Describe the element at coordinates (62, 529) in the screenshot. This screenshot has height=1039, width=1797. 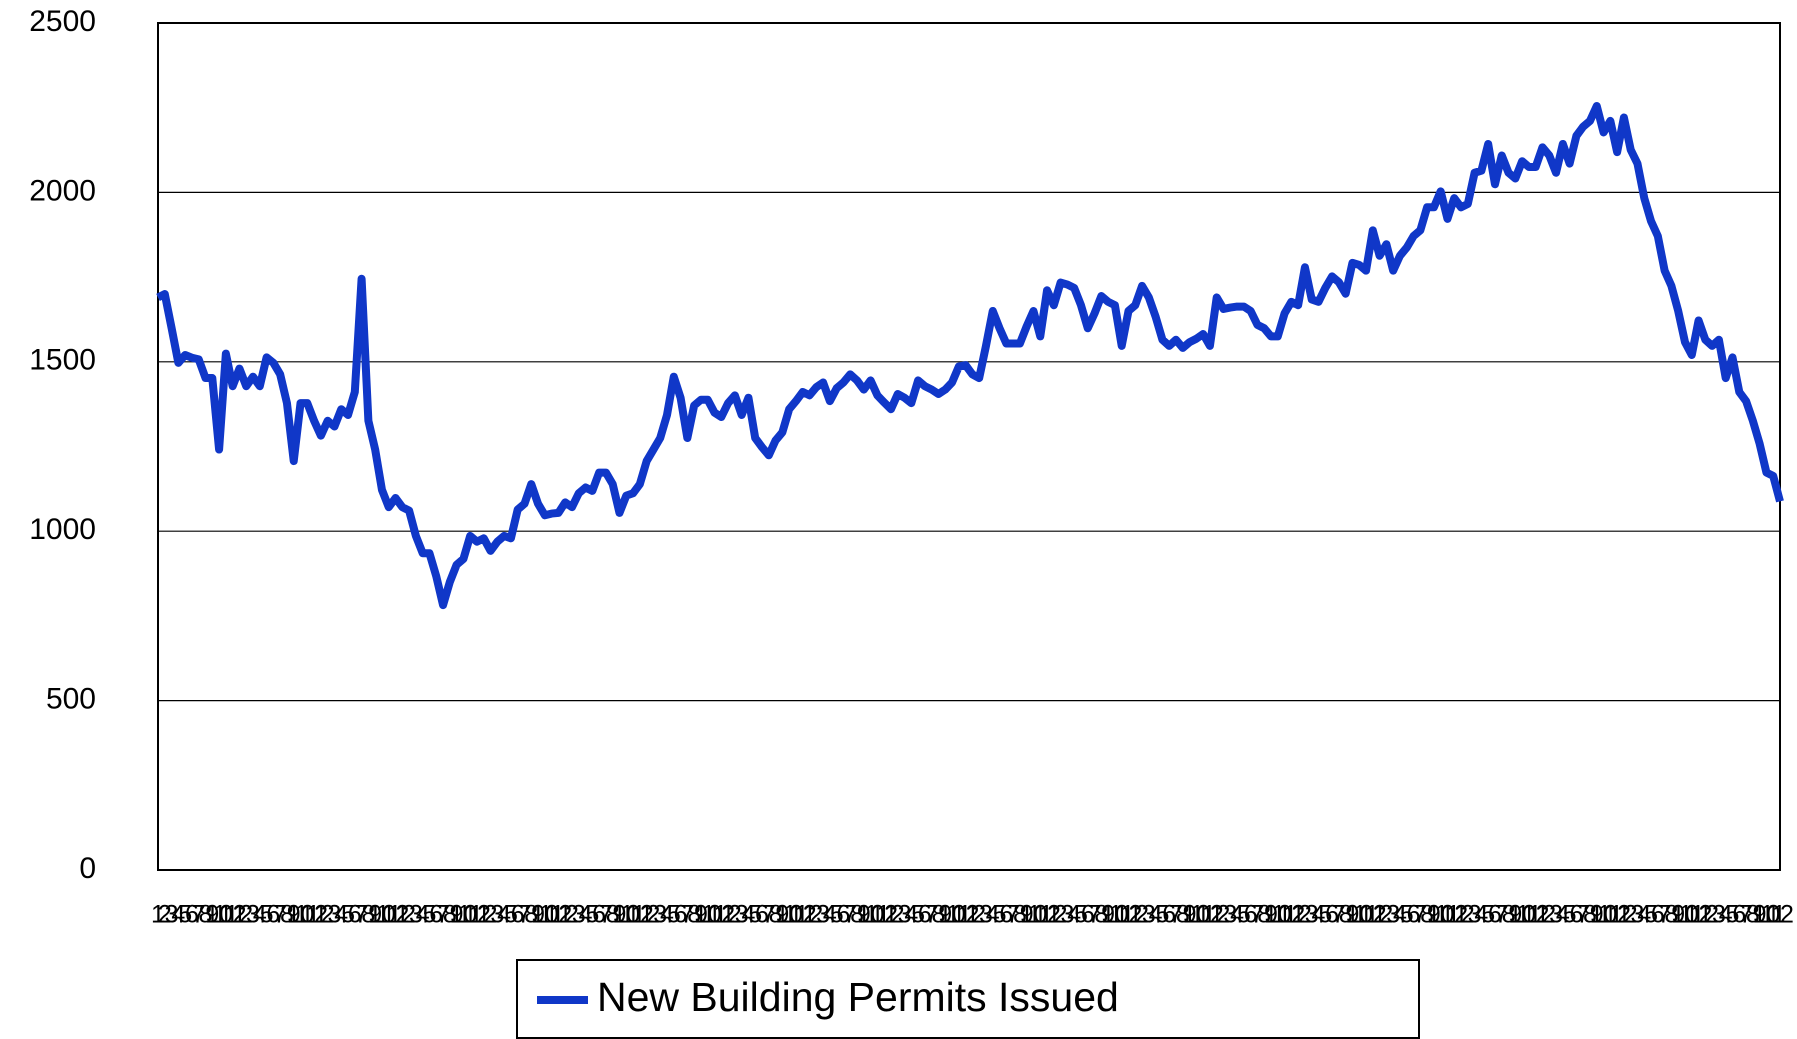
I see `y-tick-label: 1000` at that location.